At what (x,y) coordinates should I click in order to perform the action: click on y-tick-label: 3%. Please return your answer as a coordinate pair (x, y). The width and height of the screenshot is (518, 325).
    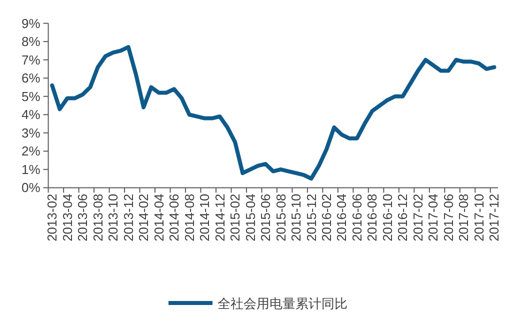
    Looking at the image, I should click on (31, 132).